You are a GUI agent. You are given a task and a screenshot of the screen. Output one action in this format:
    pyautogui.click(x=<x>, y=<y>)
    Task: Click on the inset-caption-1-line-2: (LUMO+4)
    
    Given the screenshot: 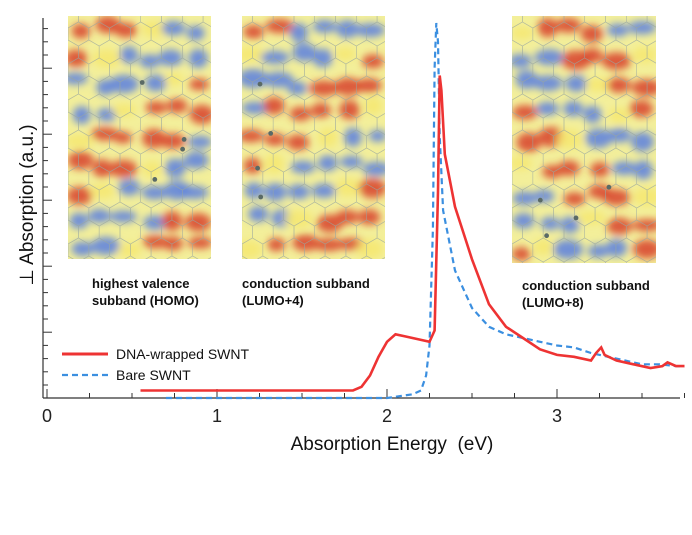 What is the action you would take?
    pyautogui.click(x=273, y=300)
    